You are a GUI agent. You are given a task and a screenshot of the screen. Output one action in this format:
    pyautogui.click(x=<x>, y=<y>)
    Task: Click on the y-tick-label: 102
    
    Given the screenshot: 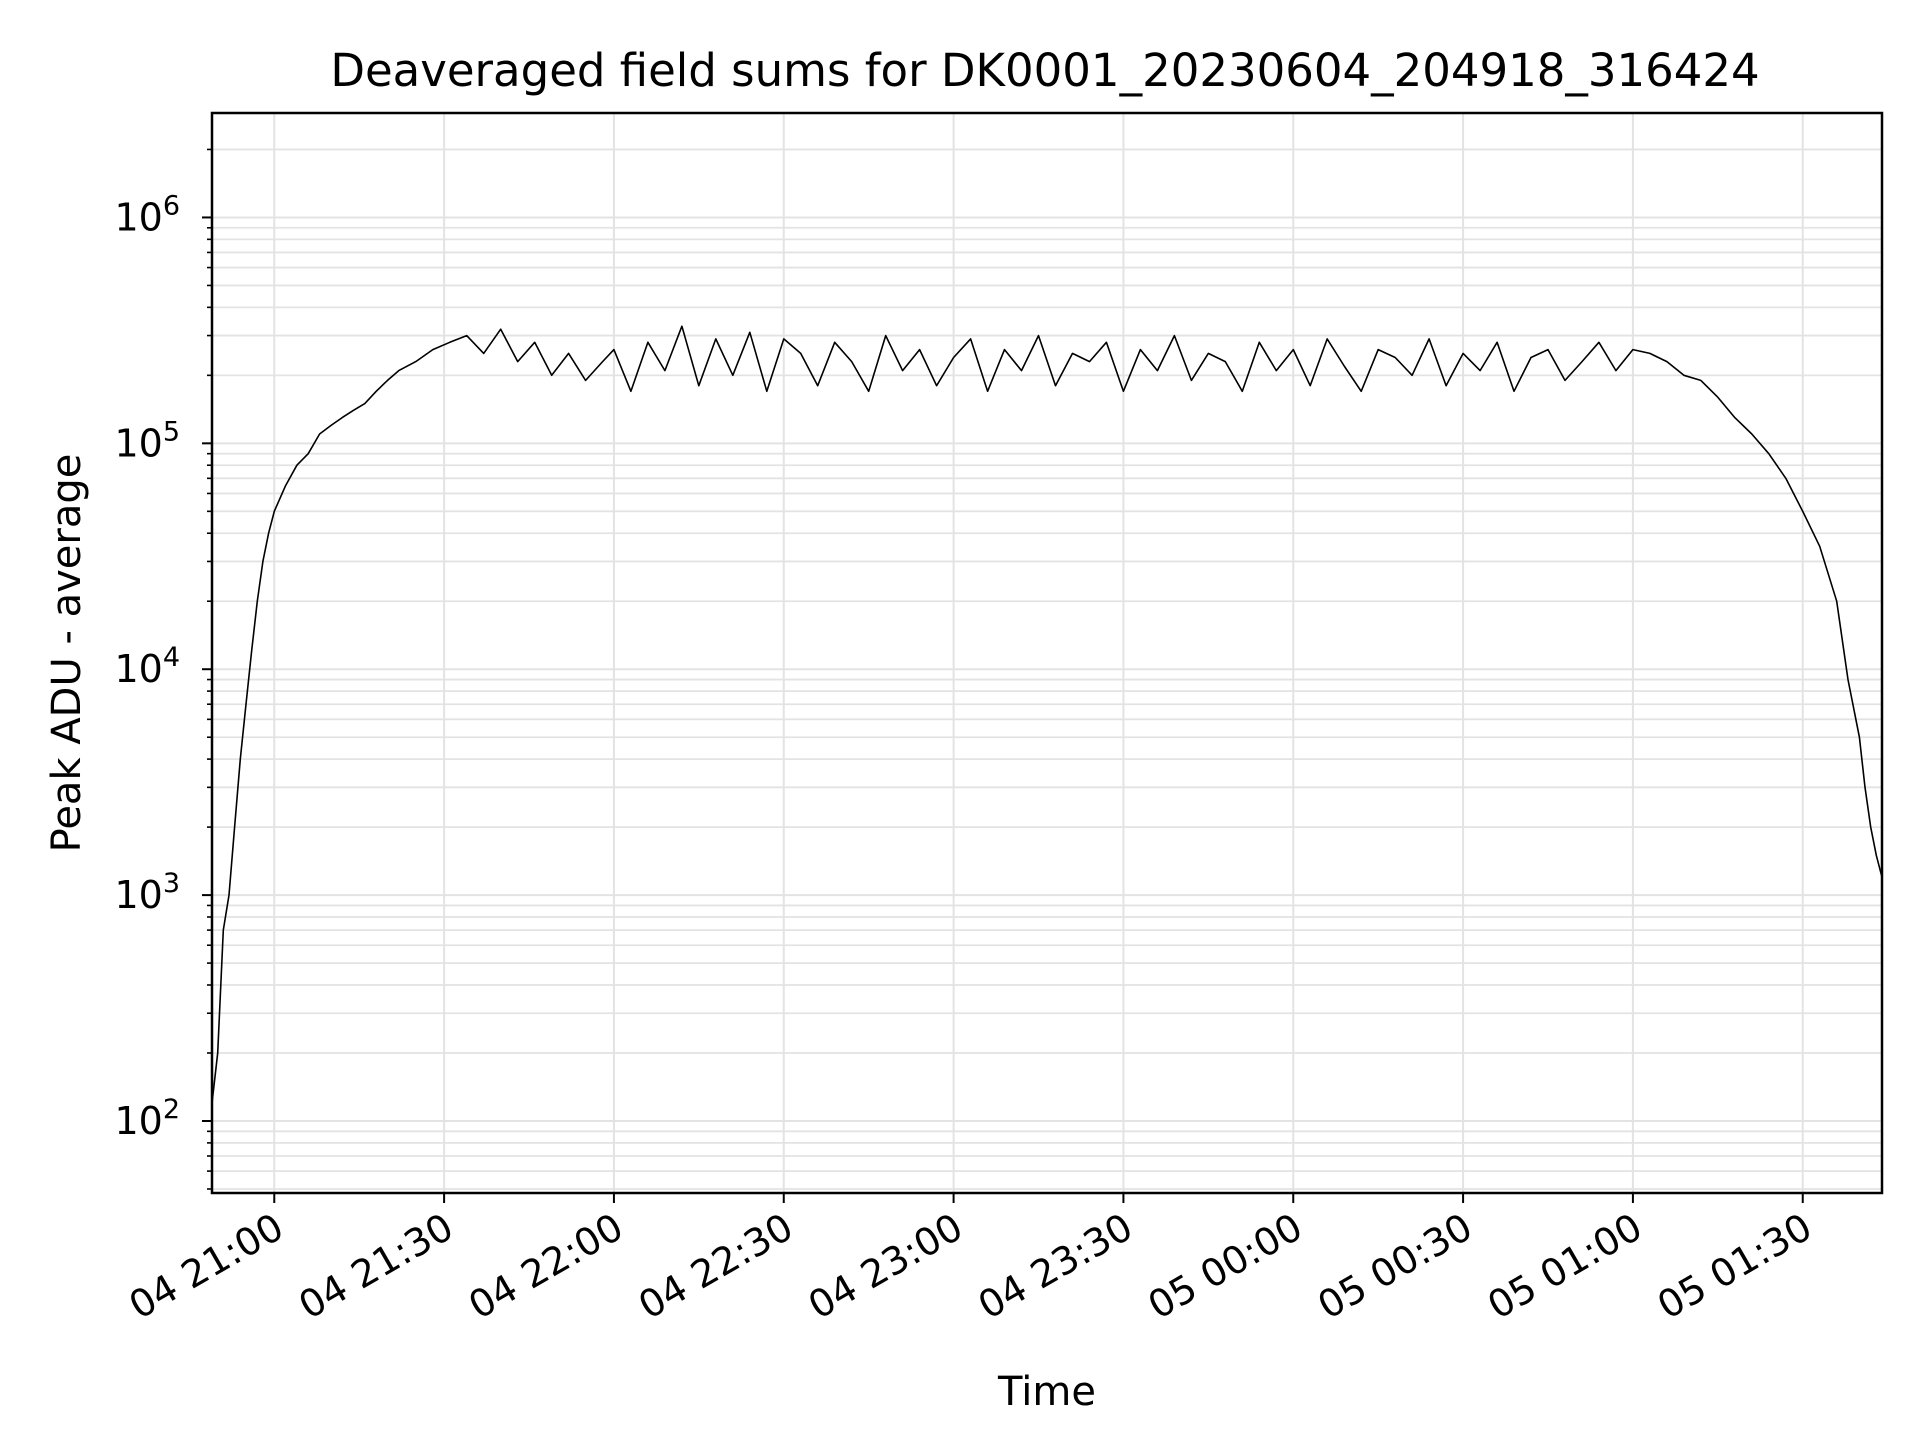 What is the action you would take?
    pyautogui.click(x=147, y=1118)
    